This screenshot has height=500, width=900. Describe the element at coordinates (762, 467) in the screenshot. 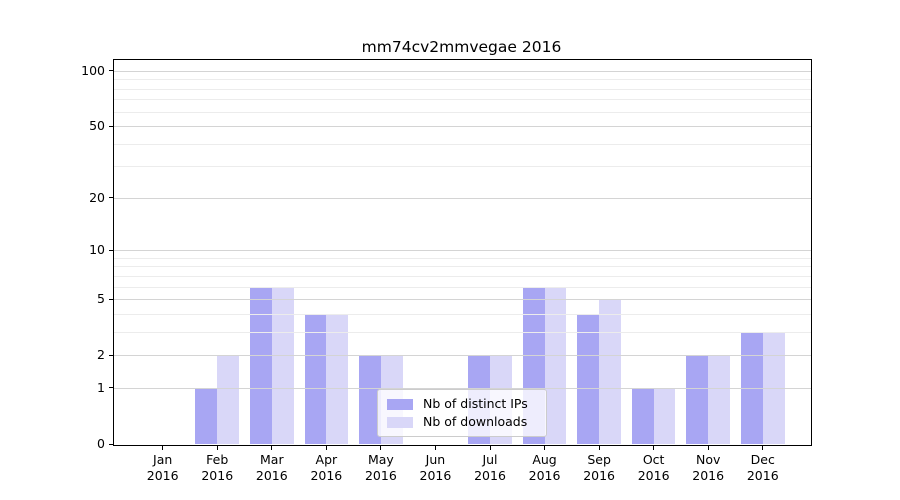

I see `xtick-label-dec: Dec 2016` at that location.